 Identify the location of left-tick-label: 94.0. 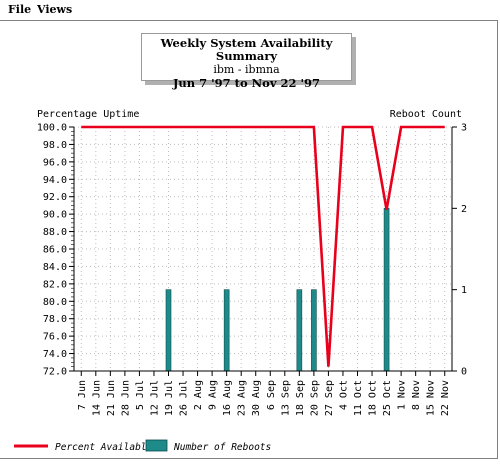
(55, 180).